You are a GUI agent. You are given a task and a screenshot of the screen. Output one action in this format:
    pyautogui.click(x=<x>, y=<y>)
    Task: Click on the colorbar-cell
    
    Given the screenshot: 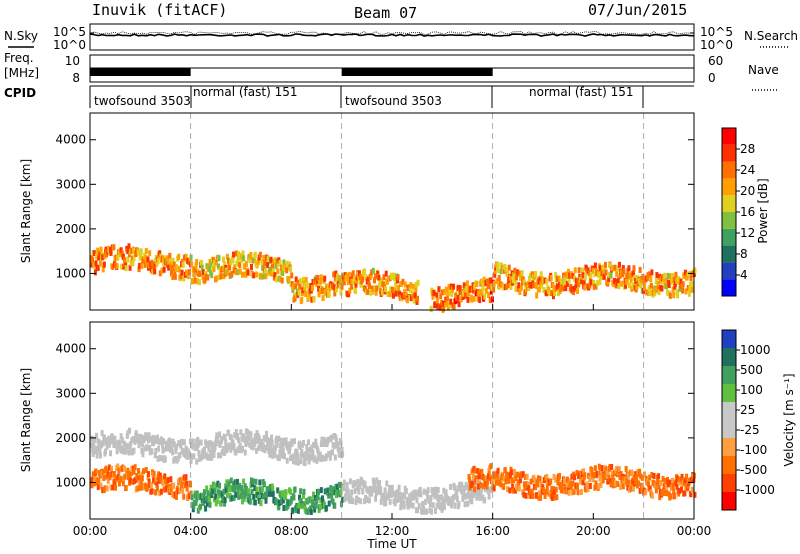 What is the action you would take?
    pyautogui.click(x=729, y=271)
    